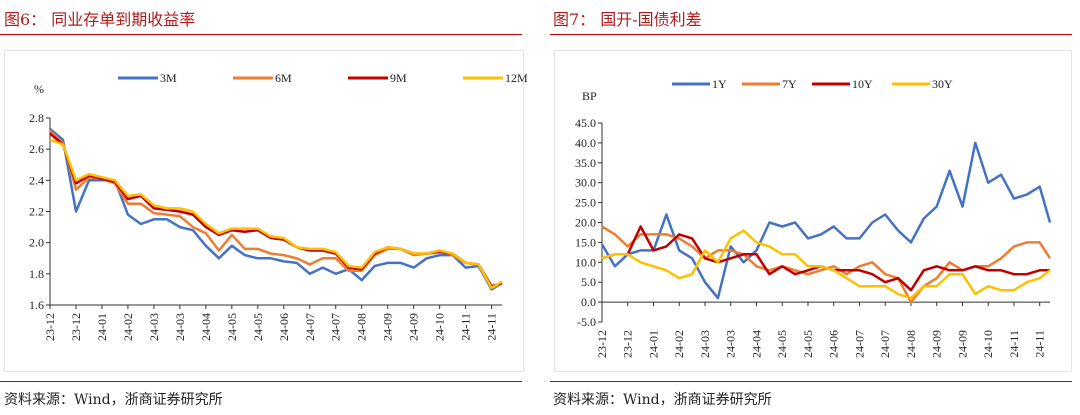 This screenshot has height=415, width=1080. I want to click on chart1-x-tick-label: 24-02, so click(128, 327).